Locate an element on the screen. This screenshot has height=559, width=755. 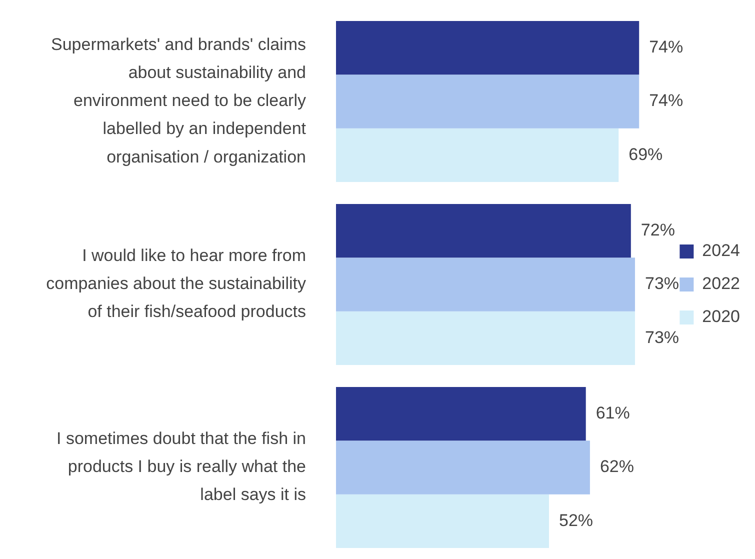
legend-label: 2022 is located at coordinates (721, 284).